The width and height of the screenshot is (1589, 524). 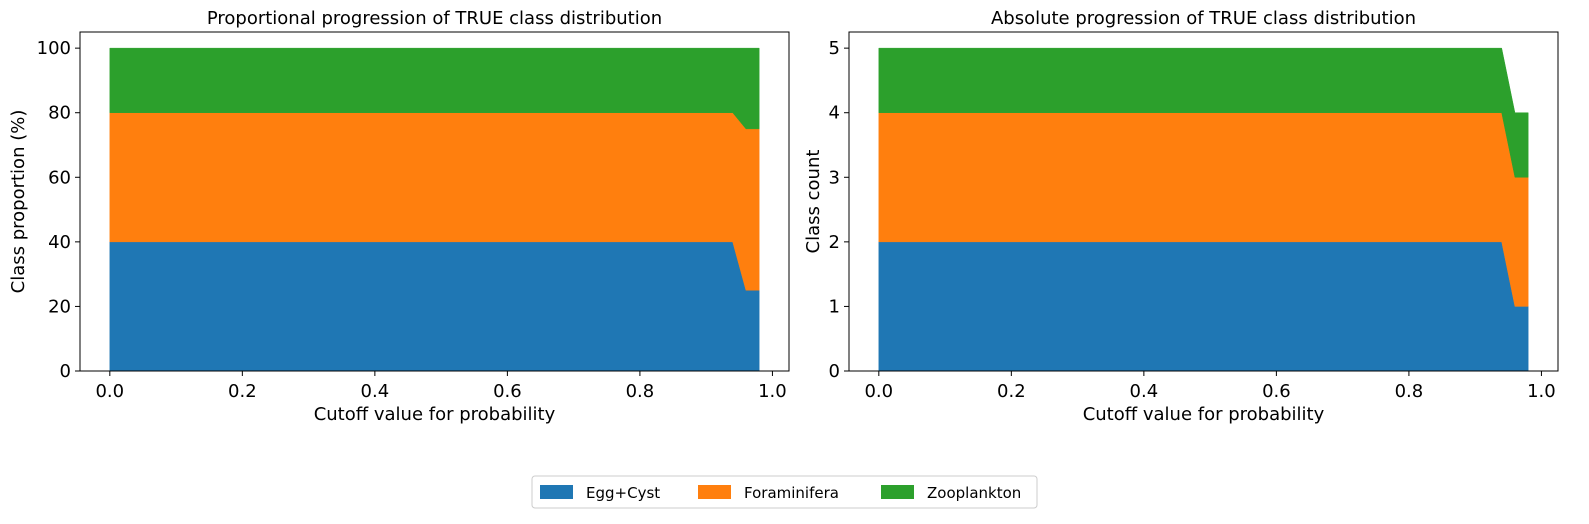 What do you see at coordinates (834, 242) in the screenshot?
I see `y-tick-label: 2` at bounding box center [834, 242].